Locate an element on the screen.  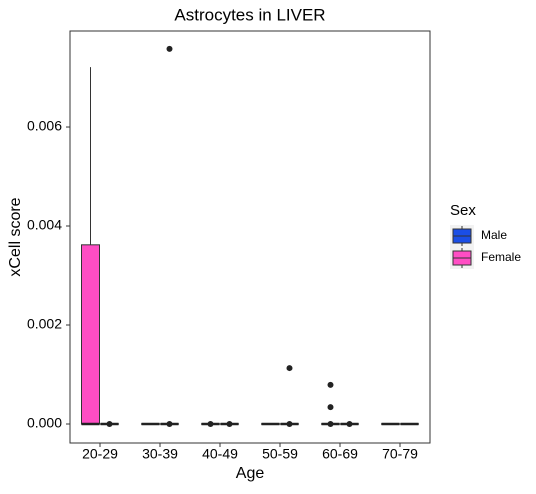
x-axis-title: Age is located at coordinates (250, 473).